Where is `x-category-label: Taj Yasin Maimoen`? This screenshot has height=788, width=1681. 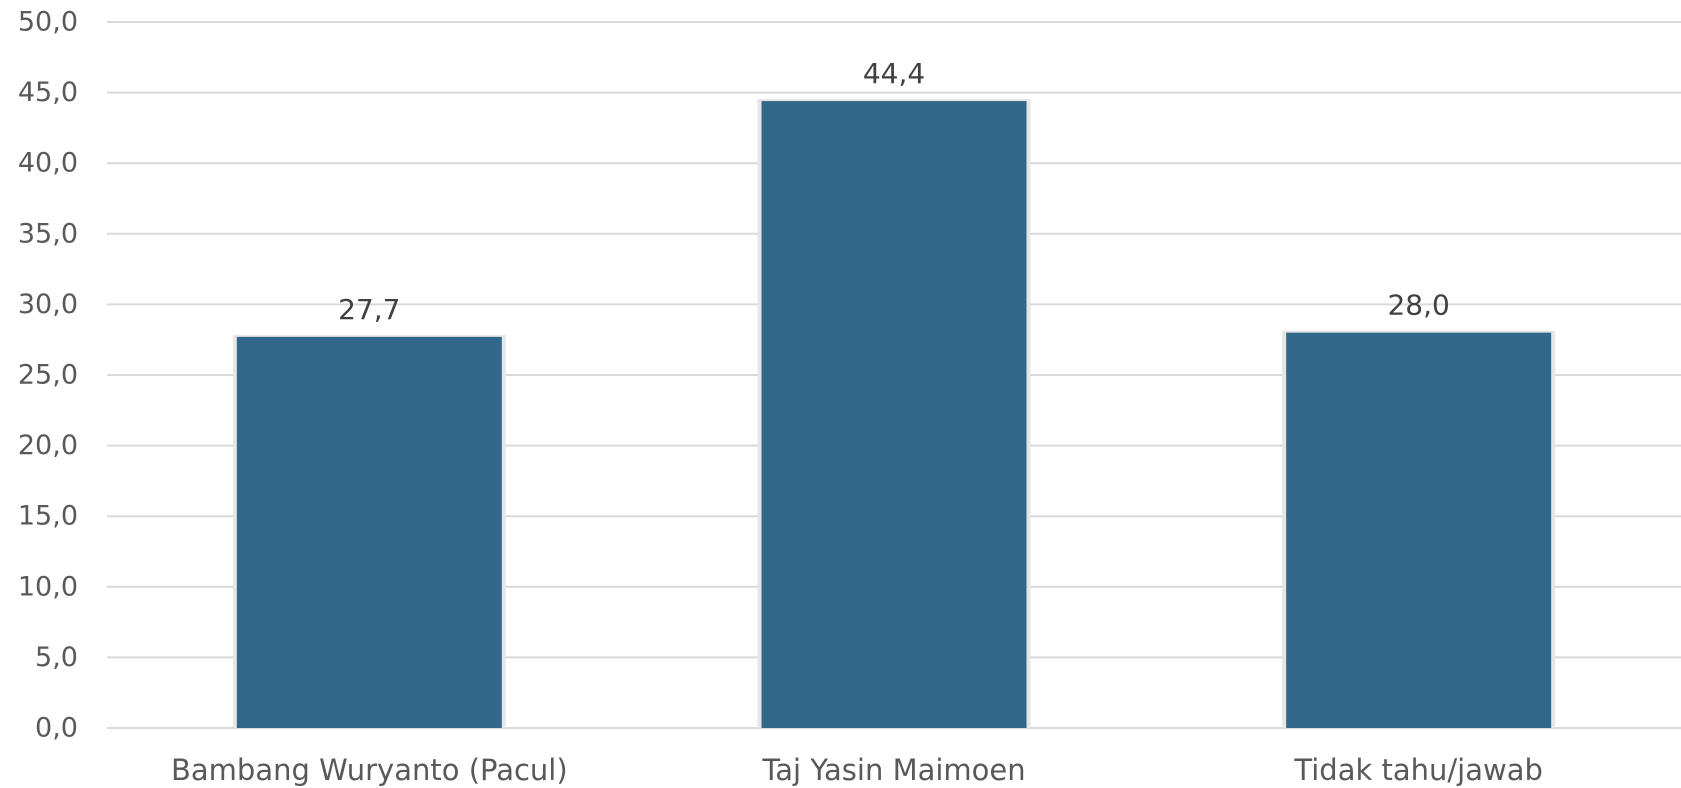 x-category-label: Taj Yasin Maimoen is located at coordinates (893, 770).